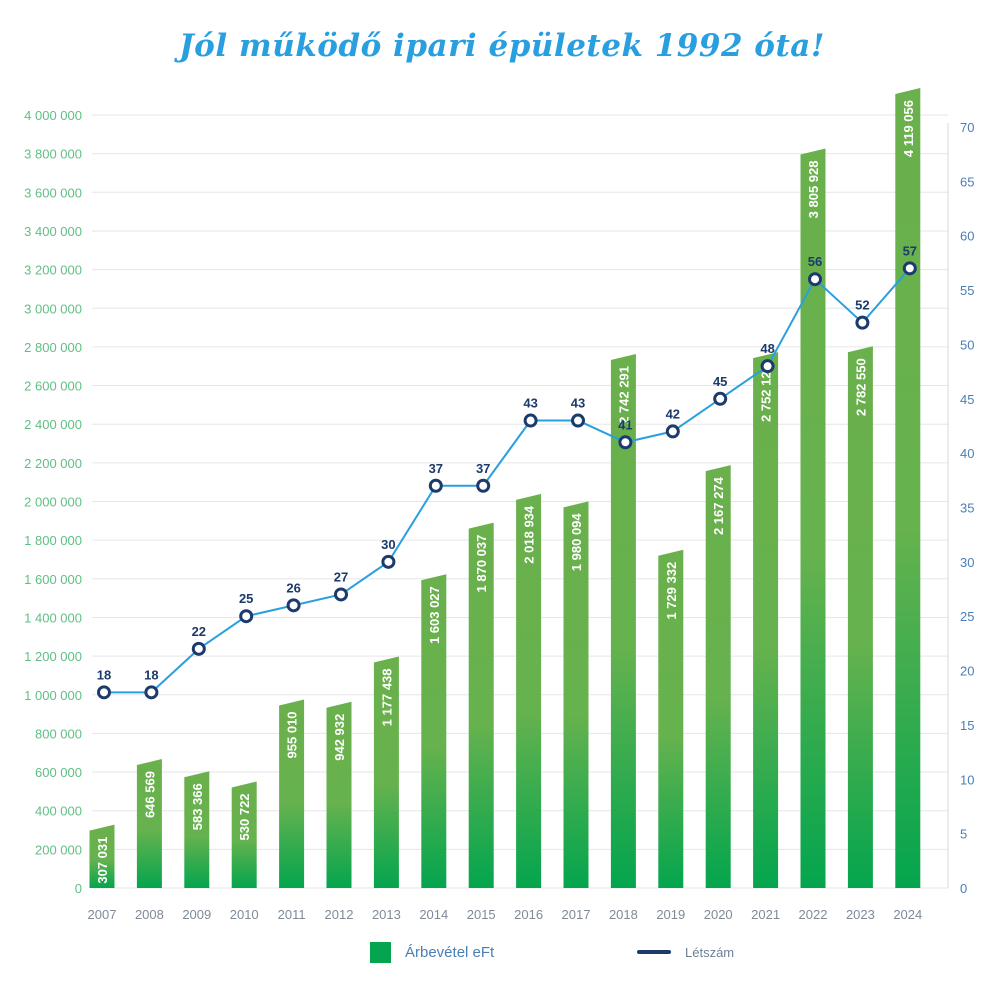  I want to click on y-left-tick-label: 200 000, so click(58, 849).